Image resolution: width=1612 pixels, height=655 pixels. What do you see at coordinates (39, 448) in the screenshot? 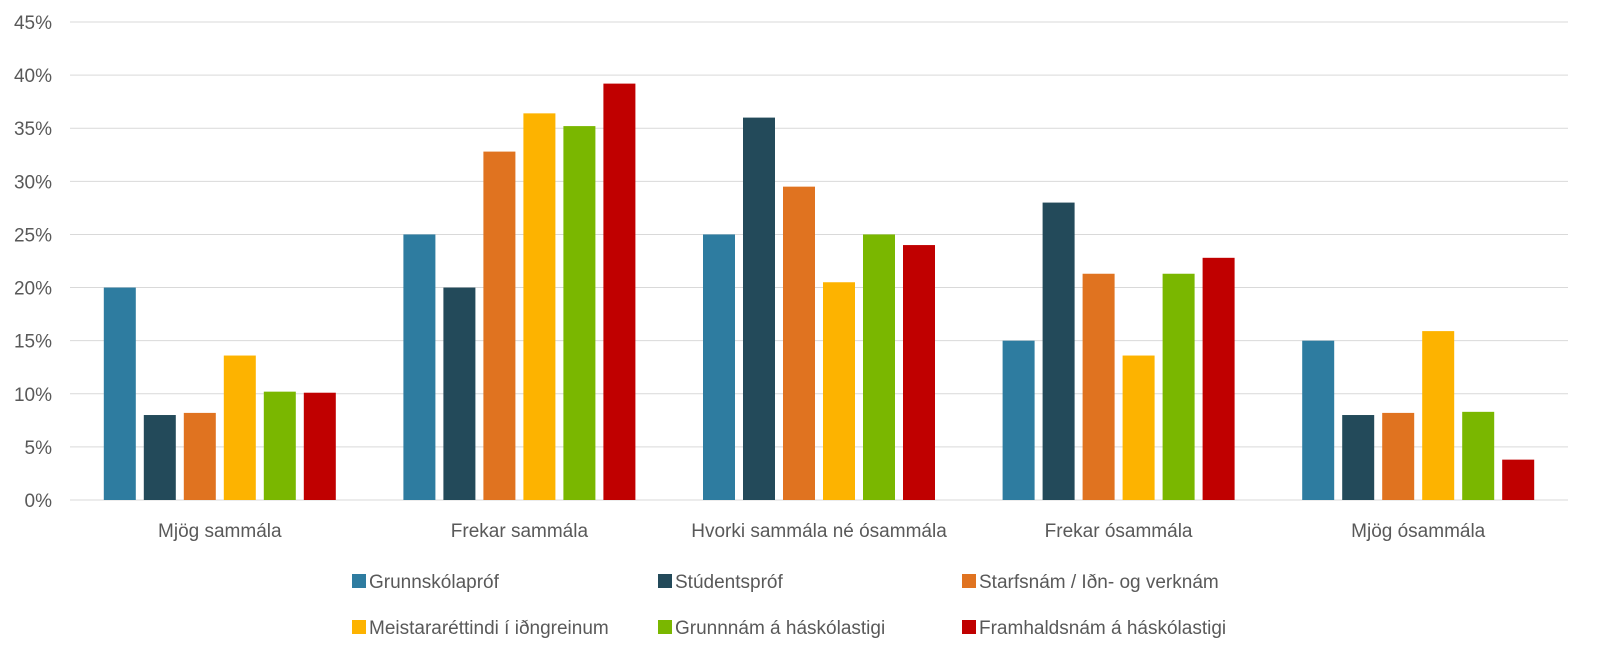
I see `y-tick-label: 5%` at bounding box center [39, 448].